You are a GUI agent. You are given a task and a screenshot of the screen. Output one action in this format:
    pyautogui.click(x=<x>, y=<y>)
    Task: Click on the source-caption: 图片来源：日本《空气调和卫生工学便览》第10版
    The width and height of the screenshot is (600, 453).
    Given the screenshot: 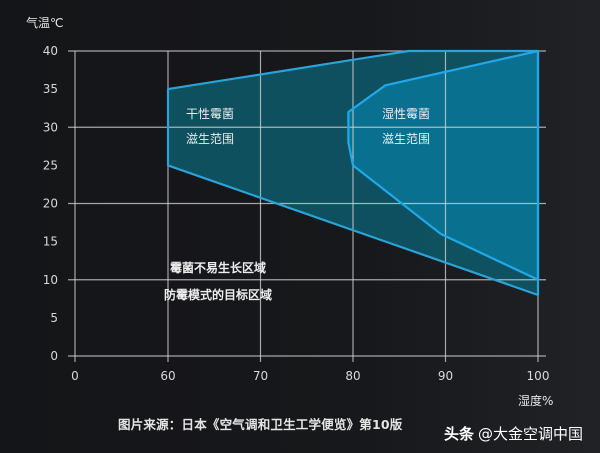 What is the action you would take?
    pyautogui.click(x=260, y=424)
    